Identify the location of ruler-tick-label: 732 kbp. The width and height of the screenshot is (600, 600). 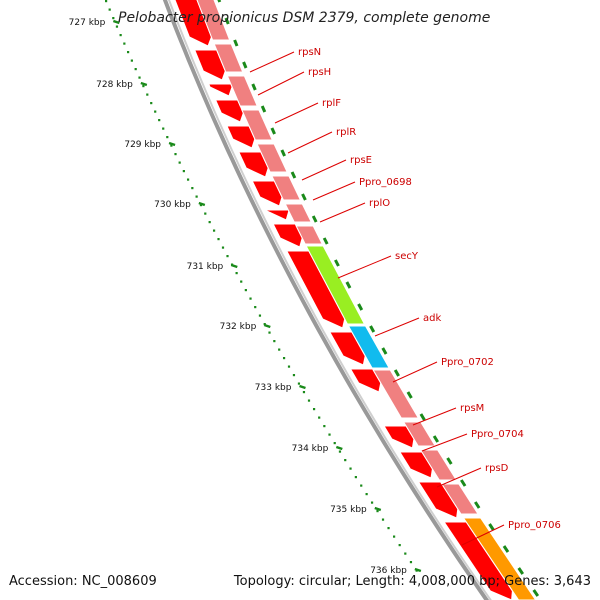
(238, 327).